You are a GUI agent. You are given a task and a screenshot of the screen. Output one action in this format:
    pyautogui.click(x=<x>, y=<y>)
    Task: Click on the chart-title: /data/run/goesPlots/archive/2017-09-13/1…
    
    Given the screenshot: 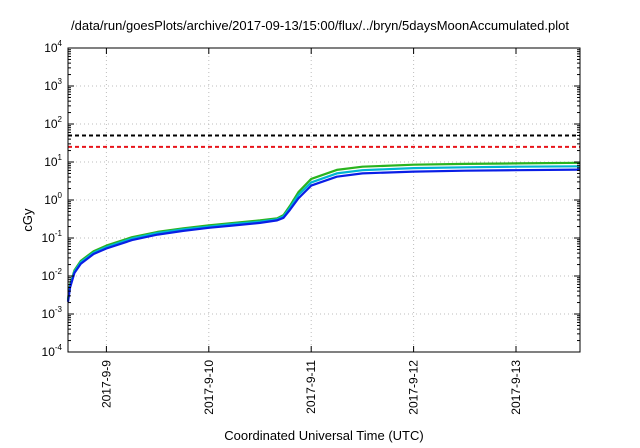 What is the action you would take?
    pyautogui.click(x=320, y=25)
    